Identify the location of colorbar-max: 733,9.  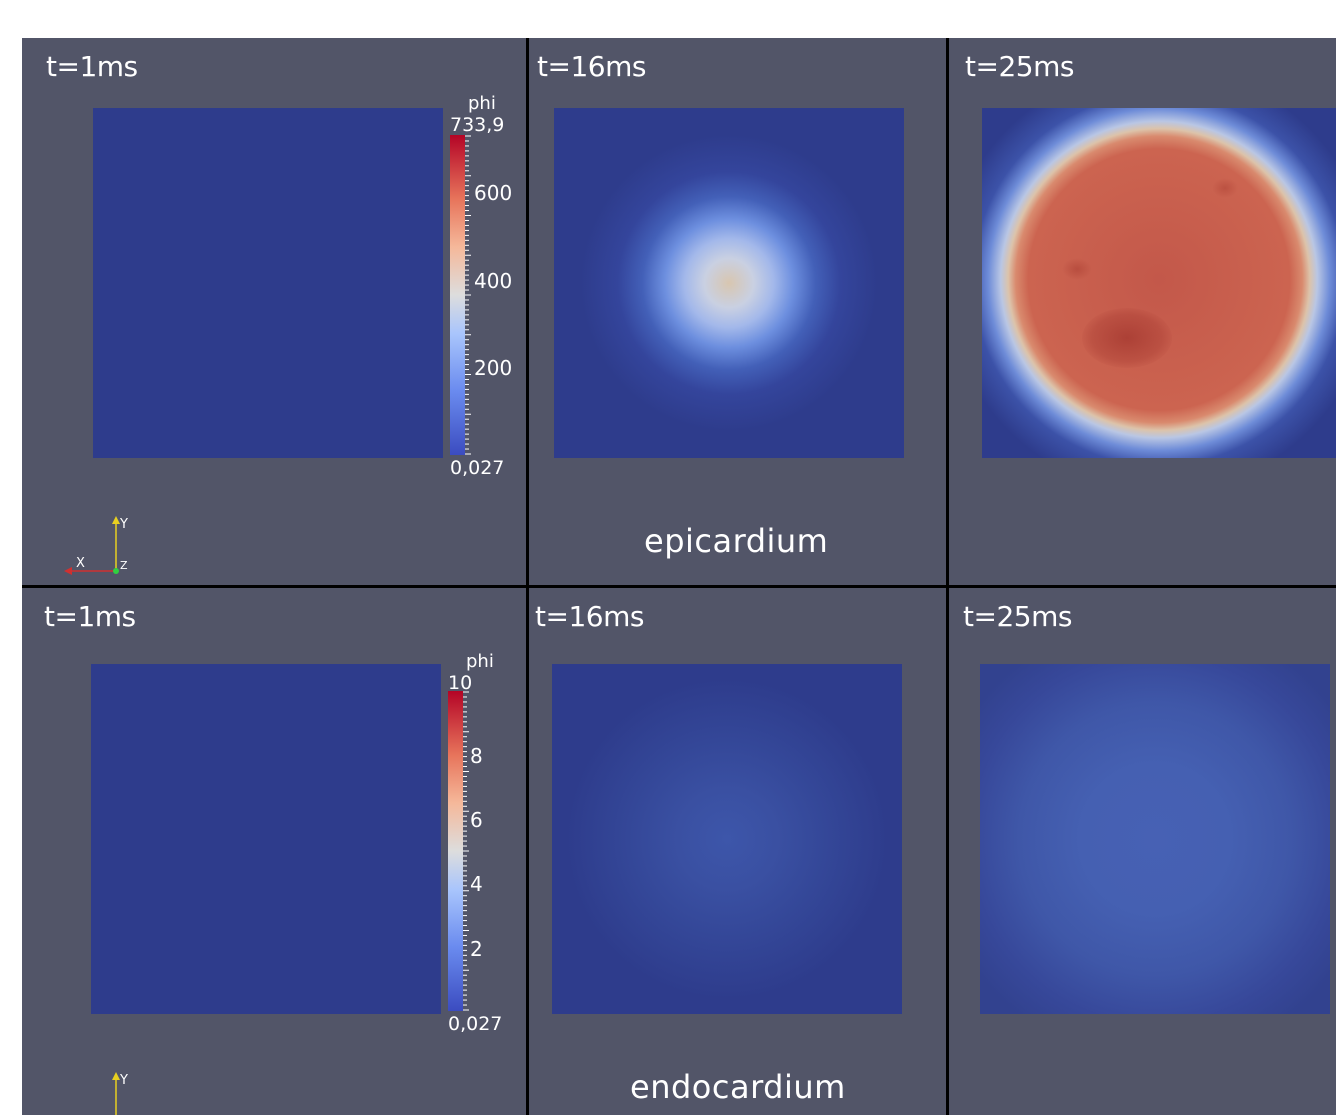
(477, 125).